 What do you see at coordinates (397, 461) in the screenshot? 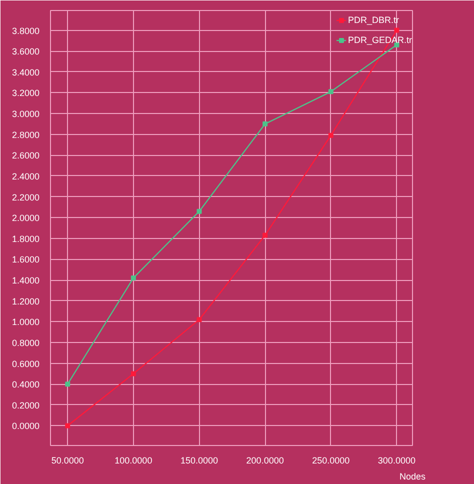
I see `x-tick-label: 300.0000` at bounding box center [397, 461].